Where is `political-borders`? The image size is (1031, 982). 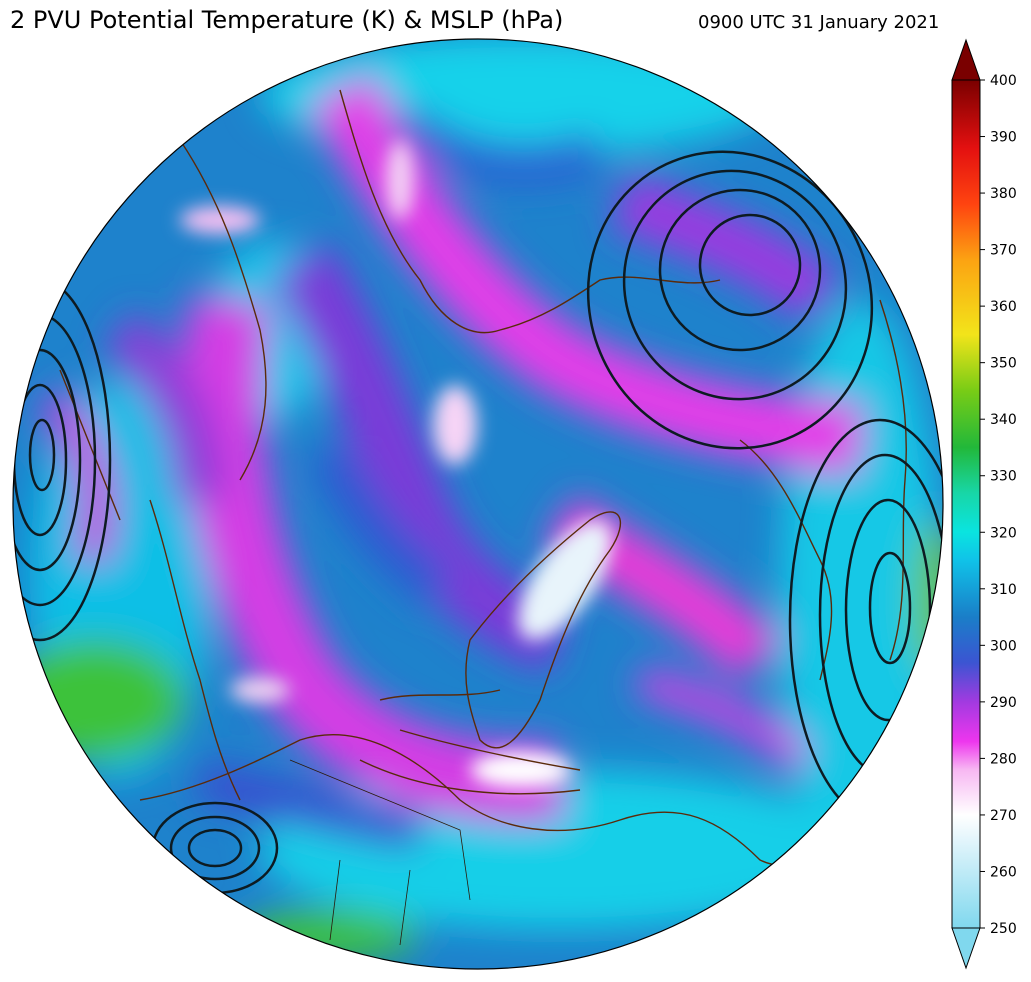
political-borders is located at coordinates (380, 852).